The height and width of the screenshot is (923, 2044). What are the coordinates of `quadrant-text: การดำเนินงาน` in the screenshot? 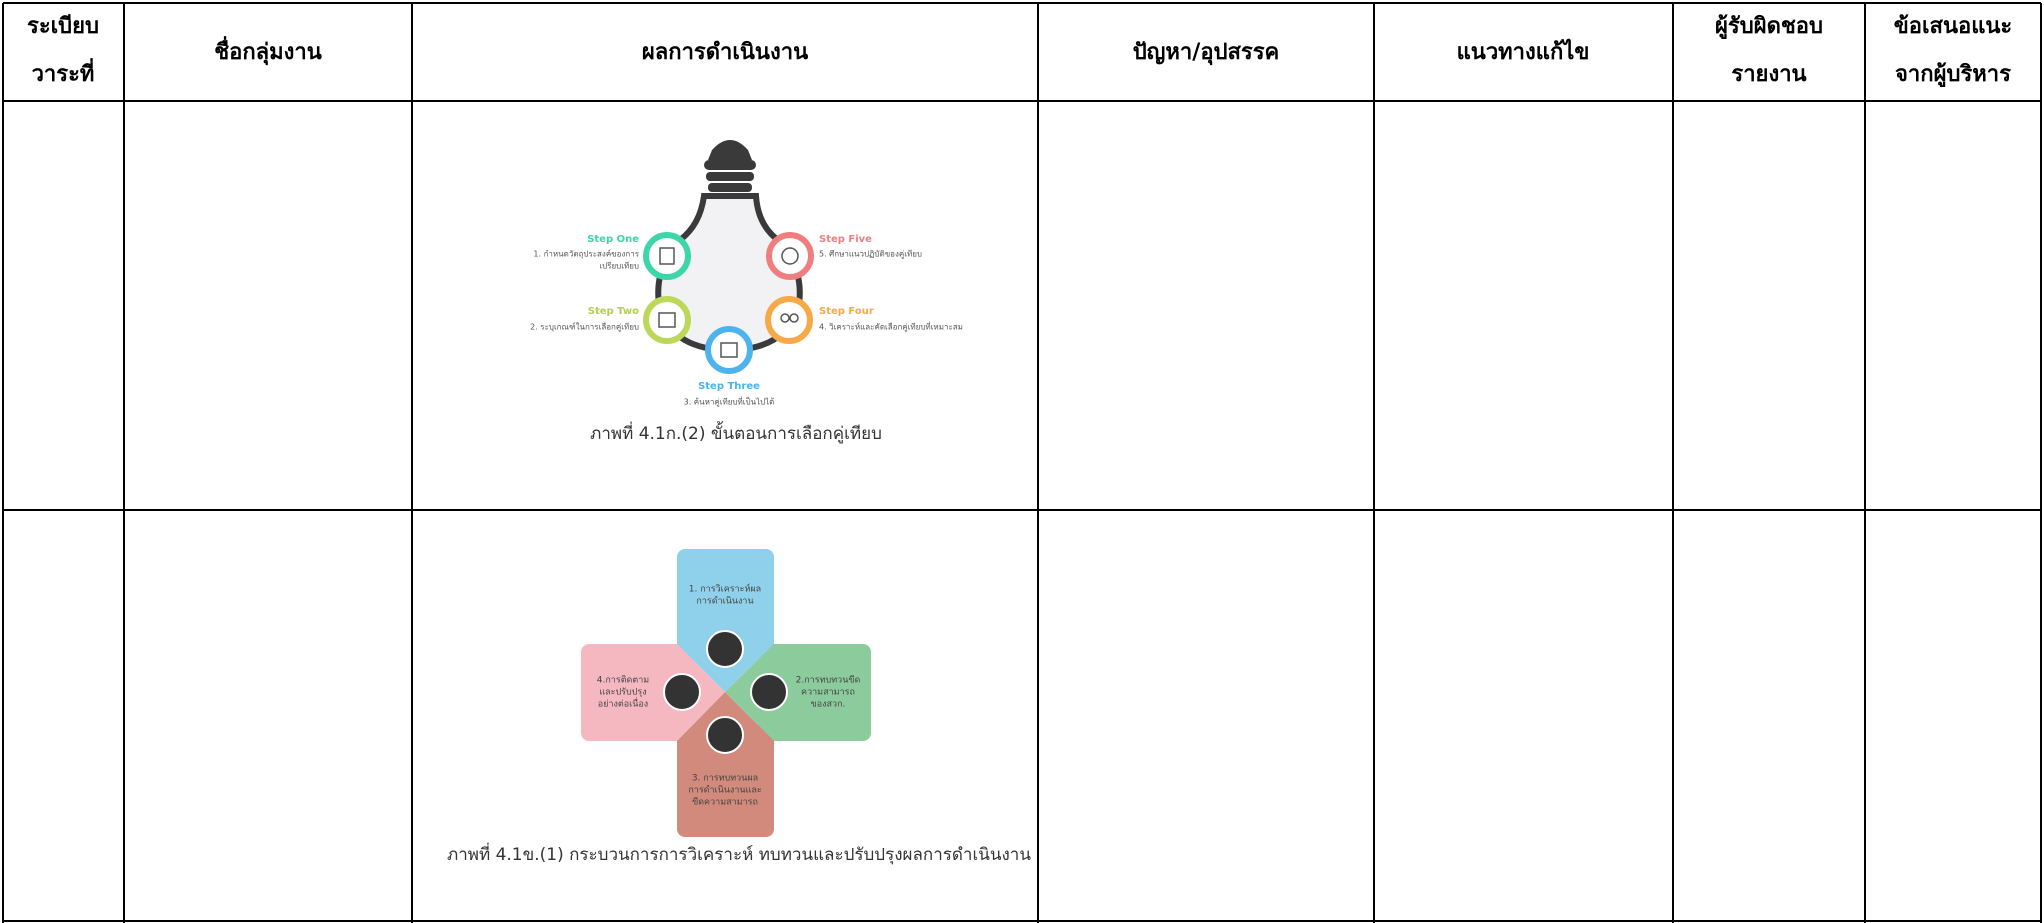 It's located at (724, 601).